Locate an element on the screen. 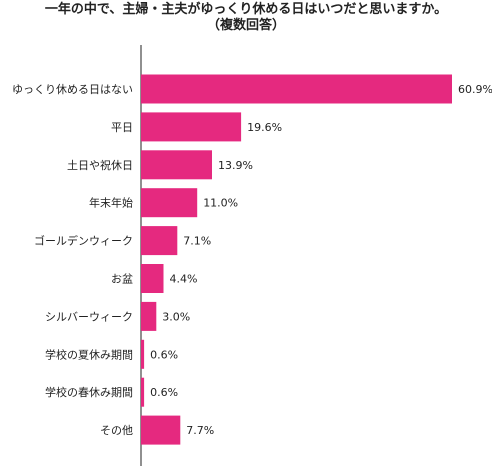  value-label: 60.9% is located at coordinates (475, 89).